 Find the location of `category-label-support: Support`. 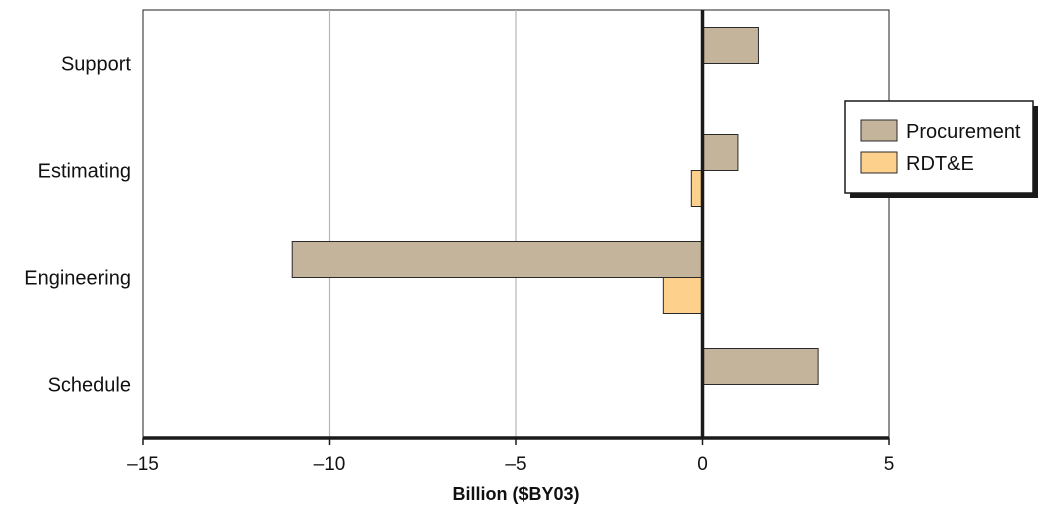

category-label-support: Support is located at coordinates (96, 65).